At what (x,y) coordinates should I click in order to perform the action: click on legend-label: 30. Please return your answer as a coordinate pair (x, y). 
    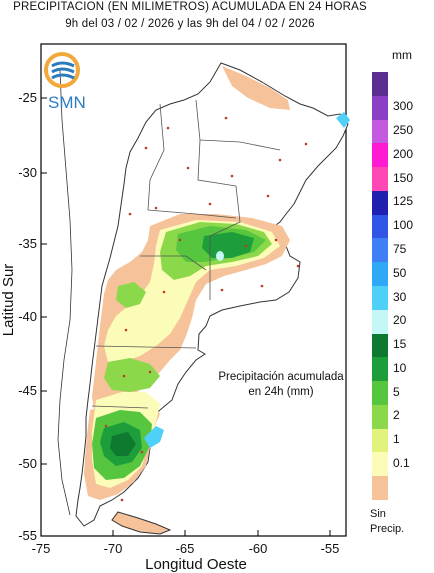
    Looking at the image, I should click on (400, 296).